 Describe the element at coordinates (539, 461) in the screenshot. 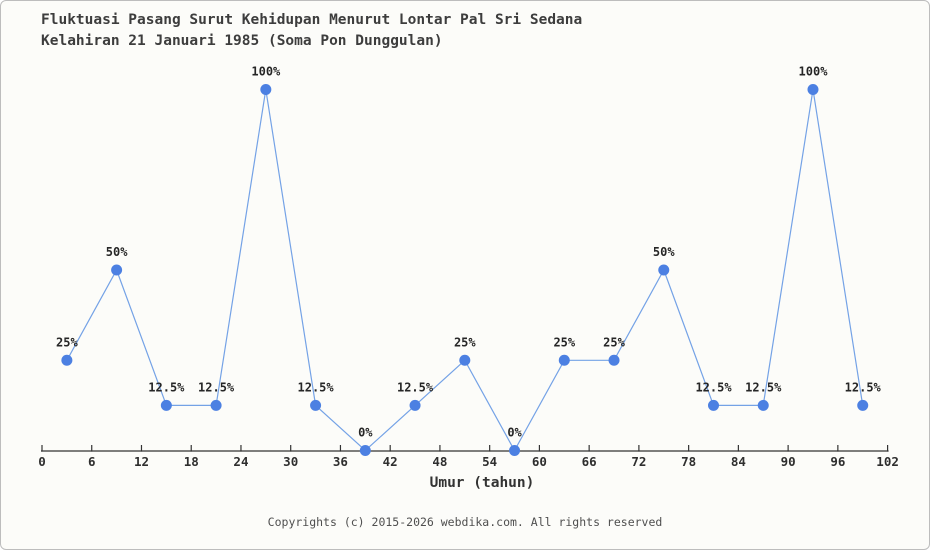

I see `x-tick-label: 60` at that location.